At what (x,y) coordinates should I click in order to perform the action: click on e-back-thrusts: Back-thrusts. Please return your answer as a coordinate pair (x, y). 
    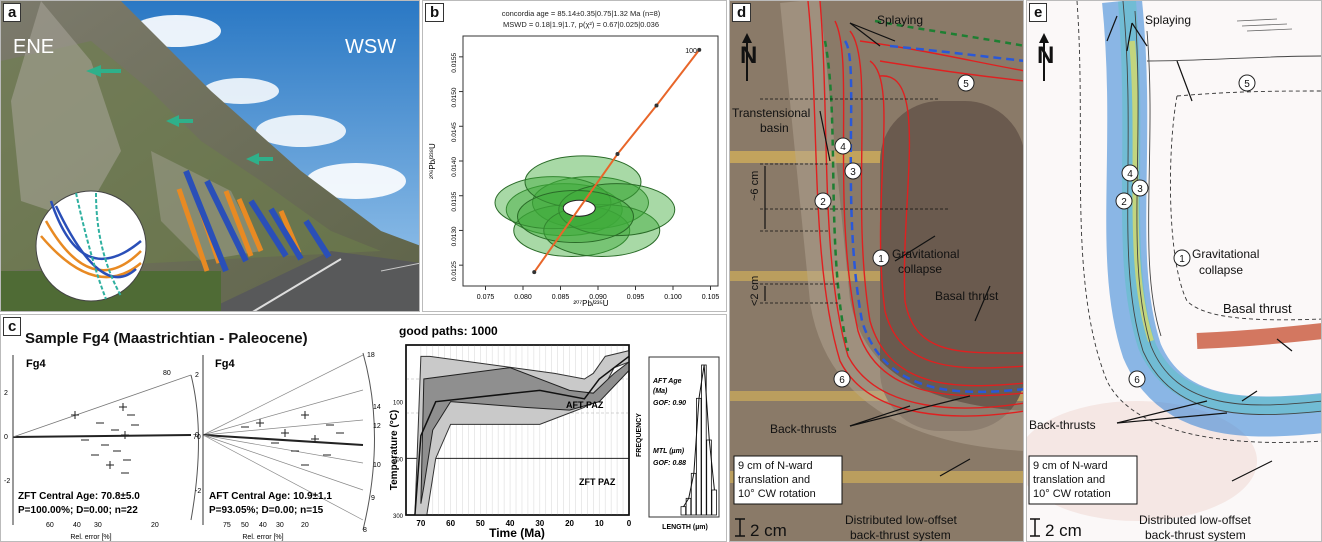
    Looking at the image, I should click on (1062, 425).